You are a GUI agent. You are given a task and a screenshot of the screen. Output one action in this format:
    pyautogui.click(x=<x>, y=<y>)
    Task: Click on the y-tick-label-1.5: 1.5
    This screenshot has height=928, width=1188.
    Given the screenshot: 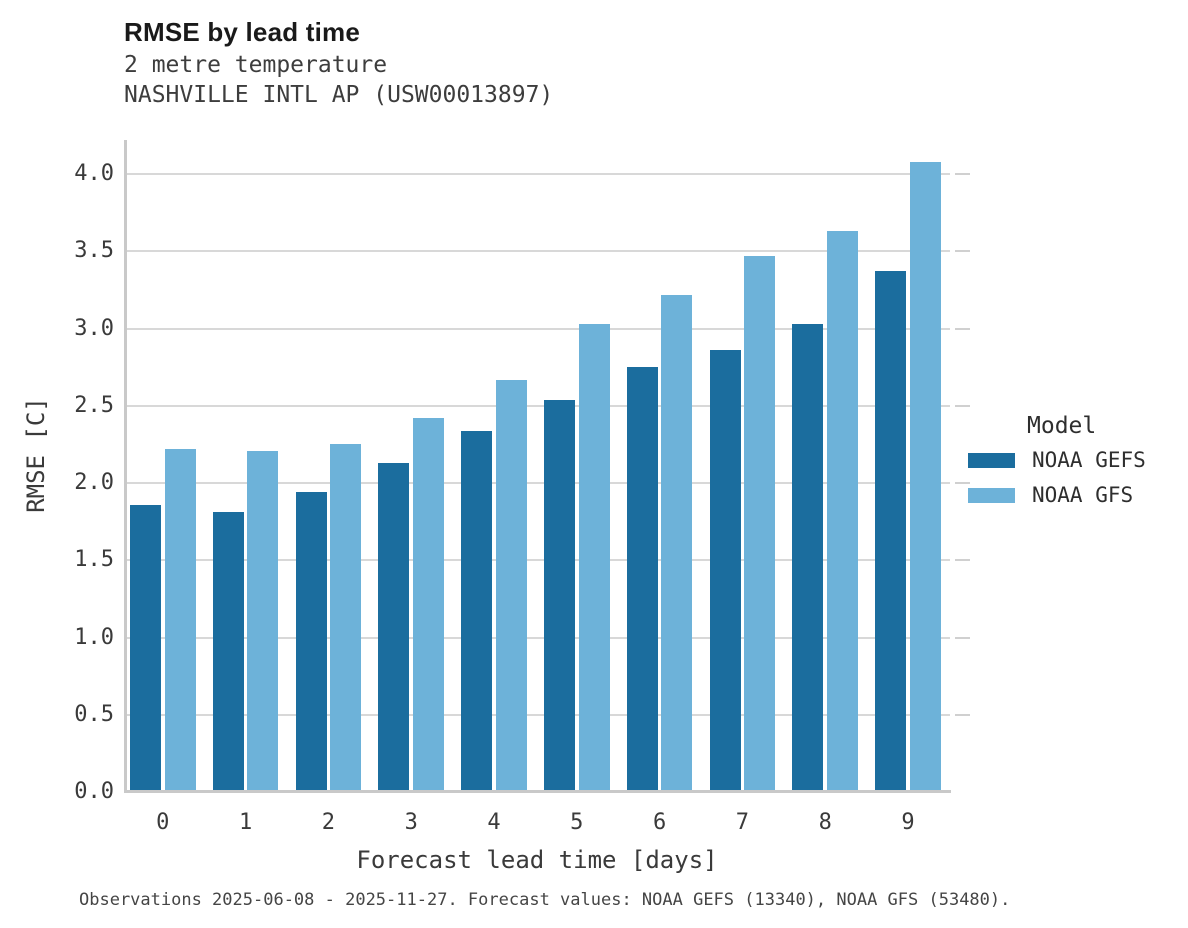 What is the action you would take?
    pyautogui.click(x=94, y=560)
    